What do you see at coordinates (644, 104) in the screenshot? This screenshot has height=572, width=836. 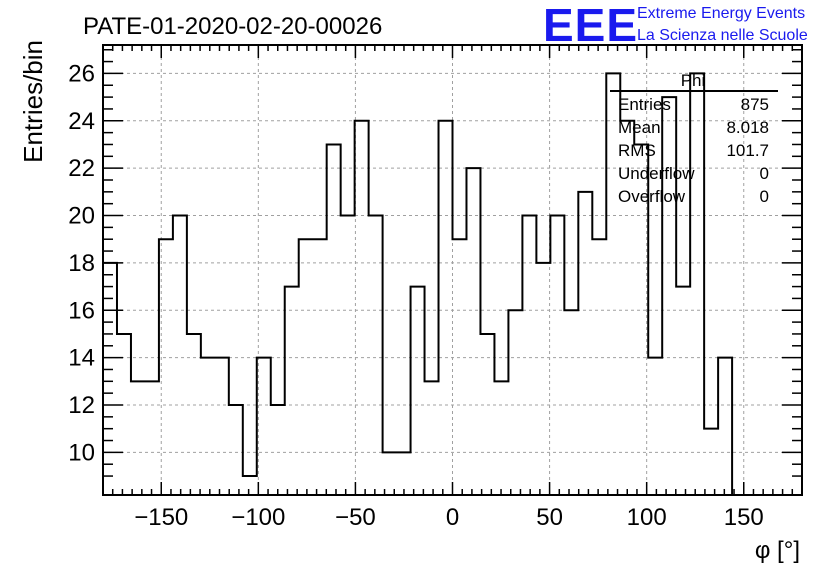 I see `stats-label: Entries` at bounding box center [644, 104].